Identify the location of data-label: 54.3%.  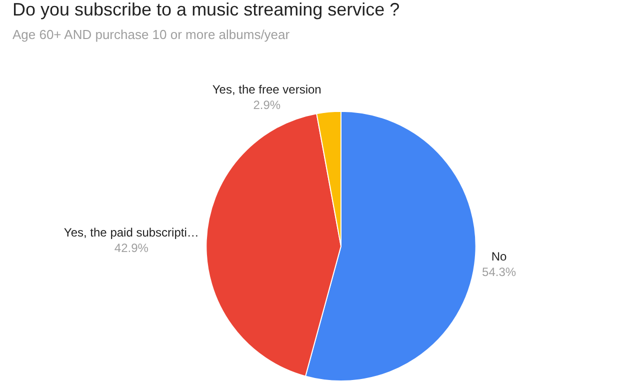
(499, 272).